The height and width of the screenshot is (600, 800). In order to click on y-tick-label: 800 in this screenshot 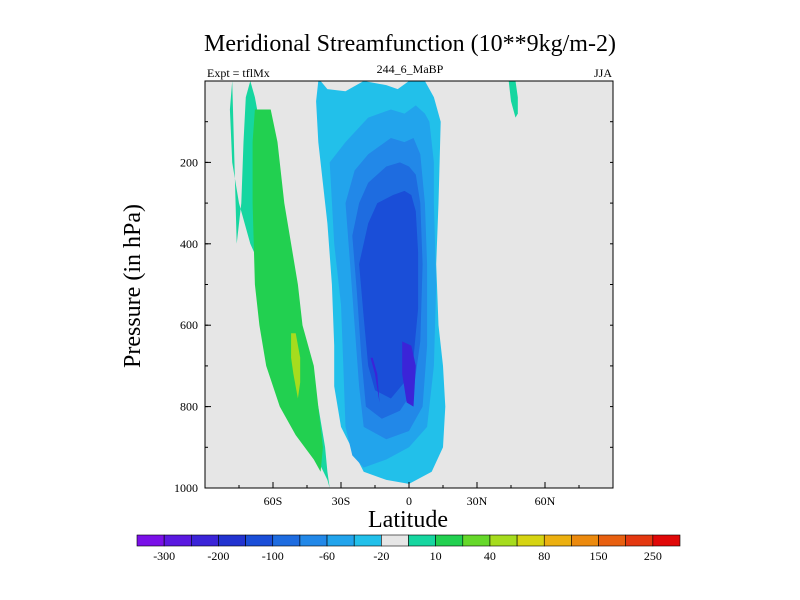, I will do `click(189, 407)`.